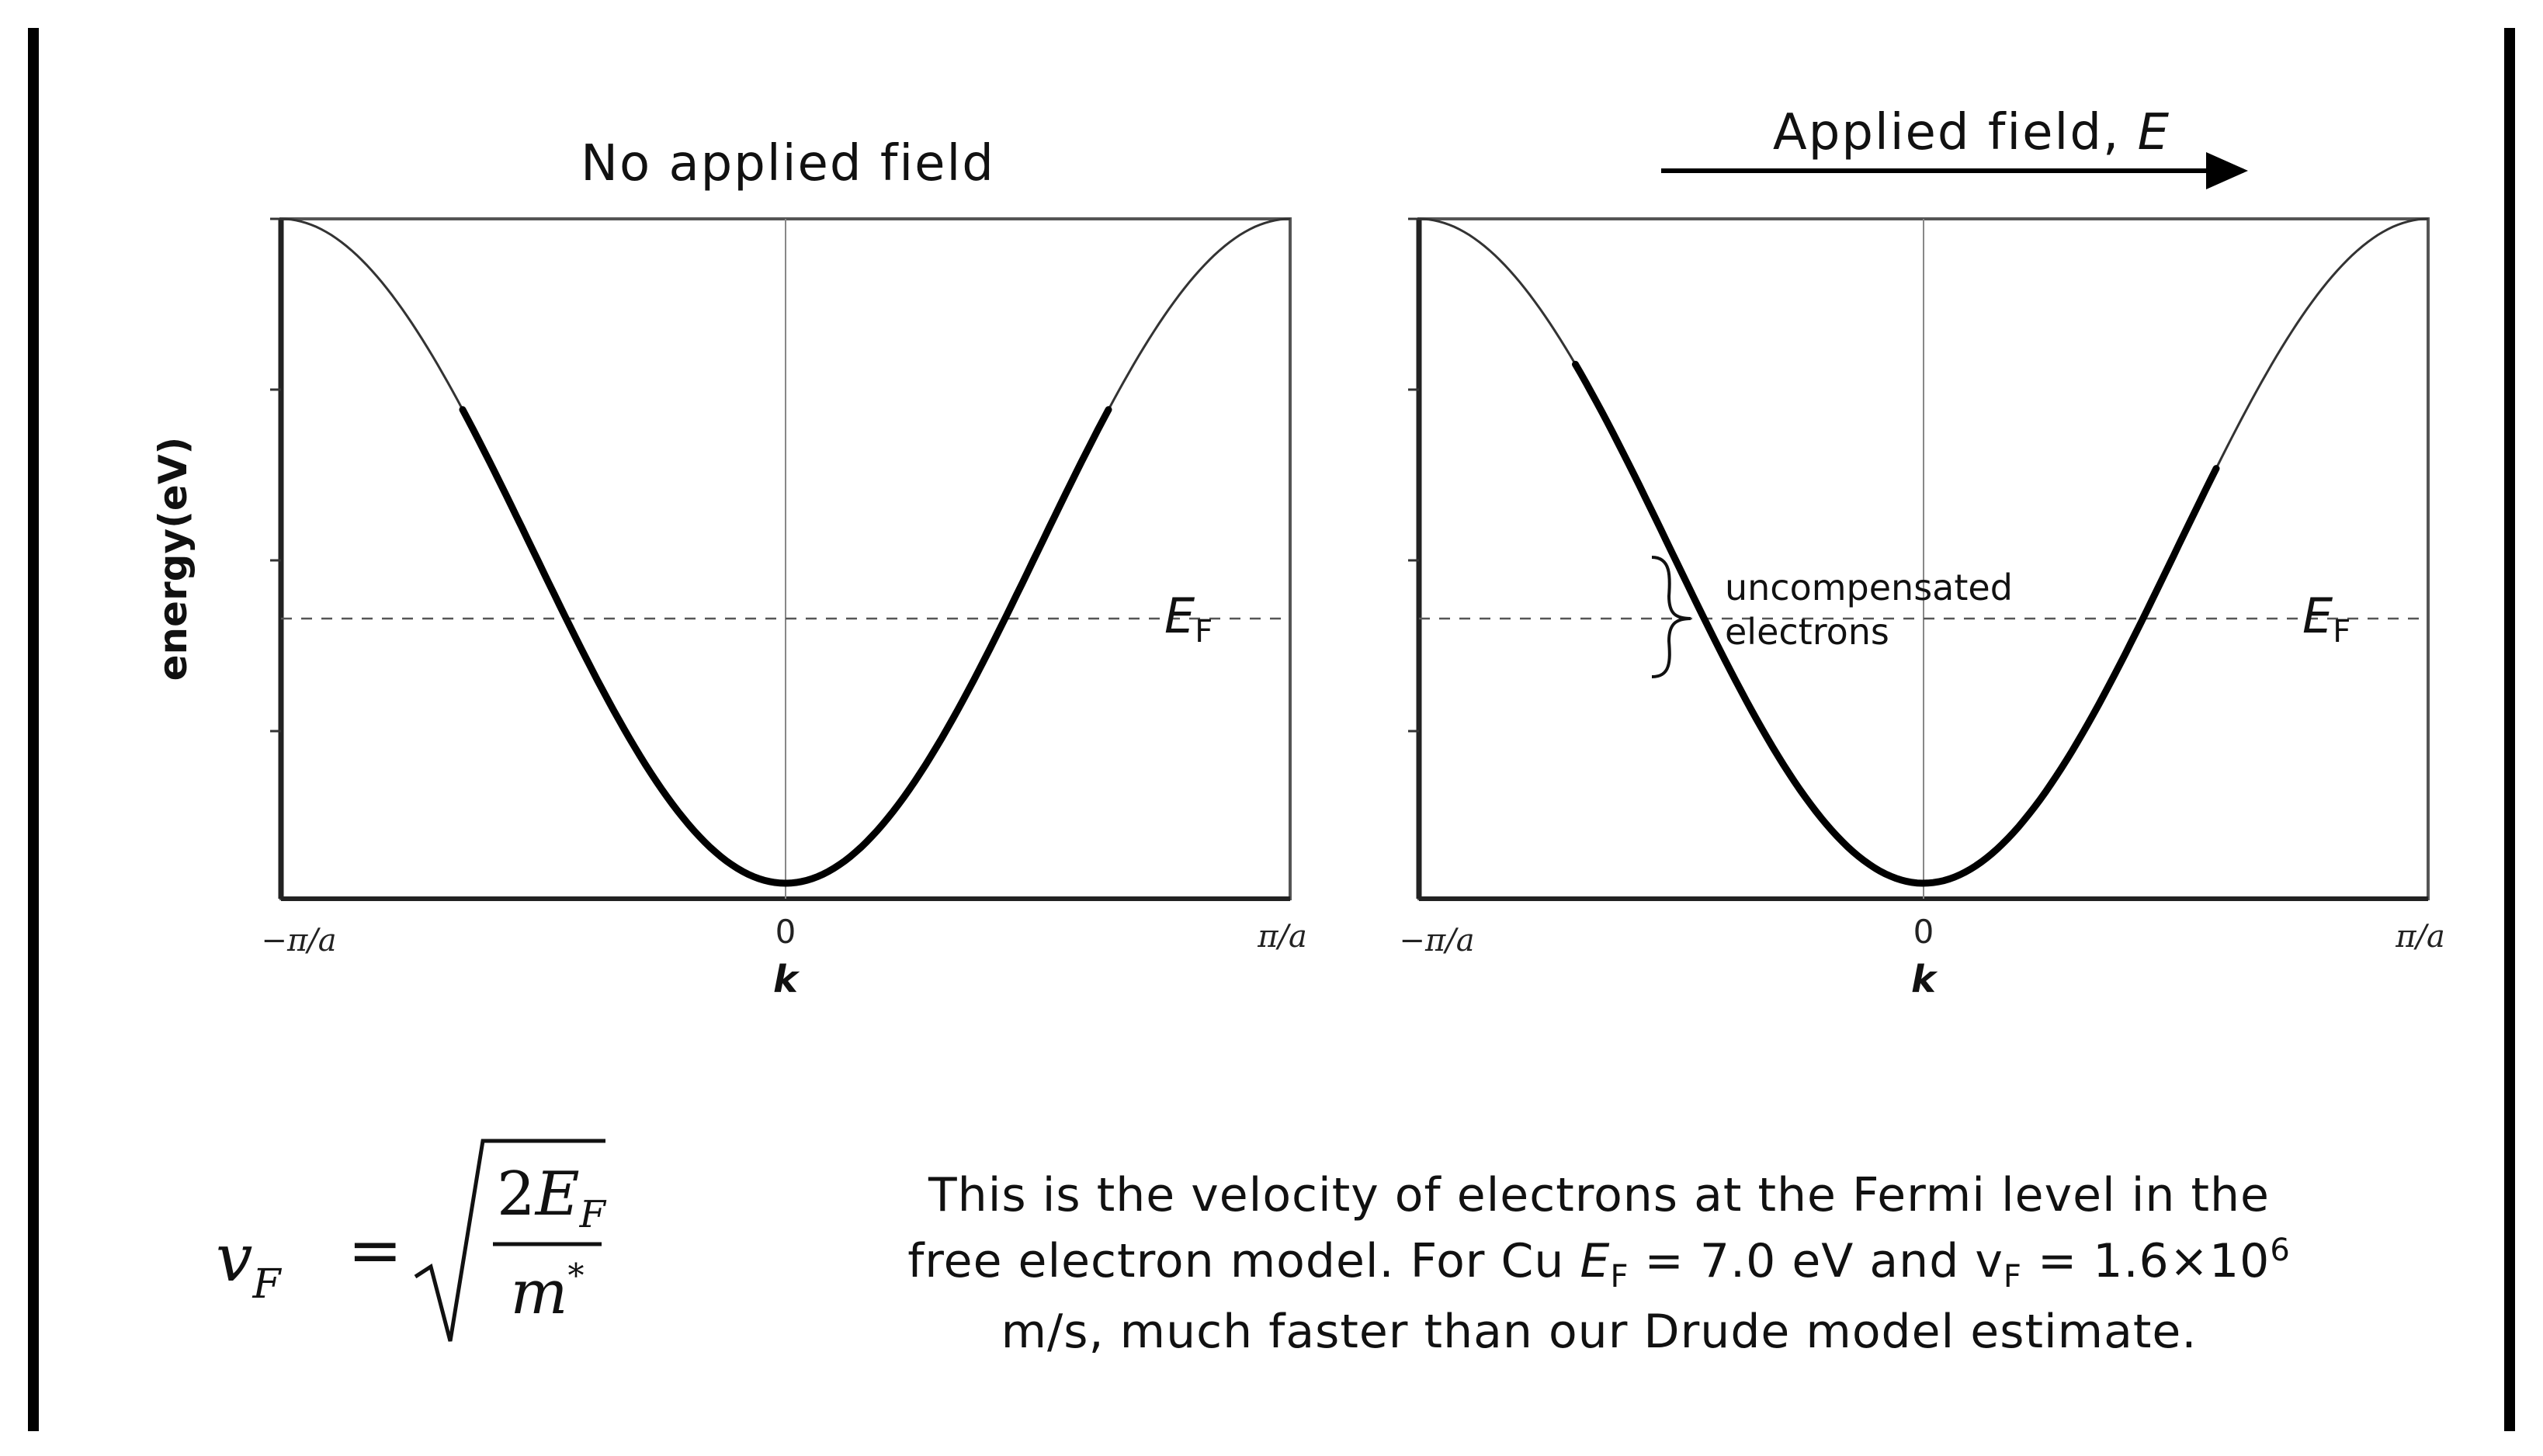 The height and width of the screenshot is (1456, 2543). Describe the element at coordinates (2509, 730) in the screenshot. I see `slide-border-right` at that location.